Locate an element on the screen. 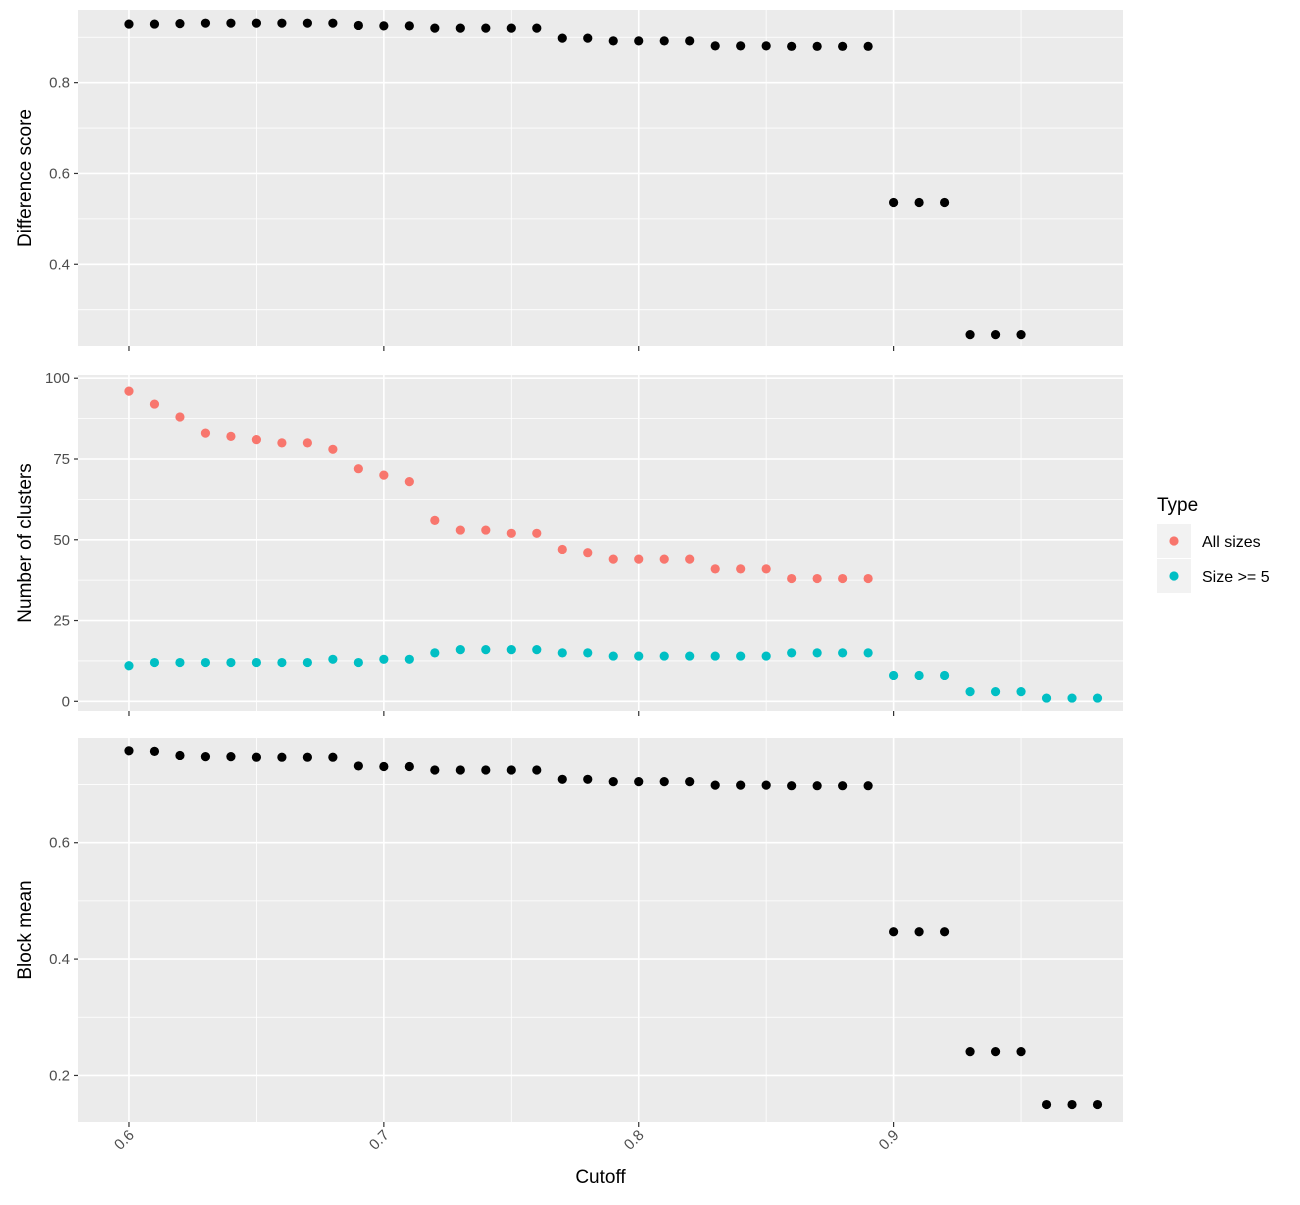  x-tick-label: 0.6 is located at coordinates (124, 1140).